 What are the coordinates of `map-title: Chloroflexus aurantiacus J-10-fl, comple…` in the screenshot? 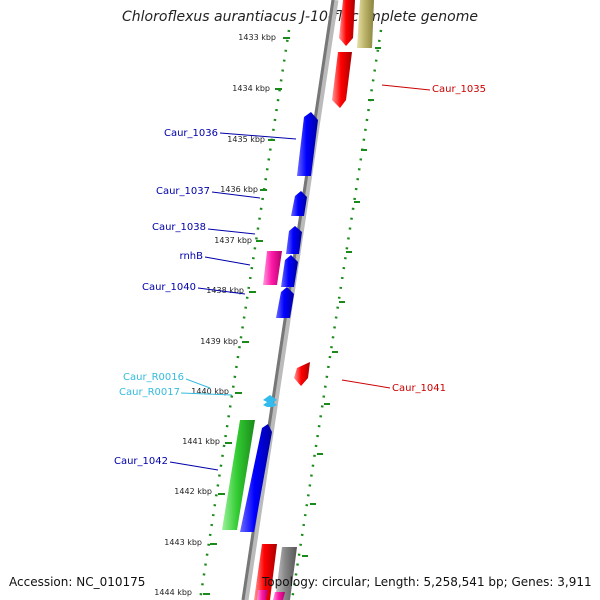 It's located at (300, 17).